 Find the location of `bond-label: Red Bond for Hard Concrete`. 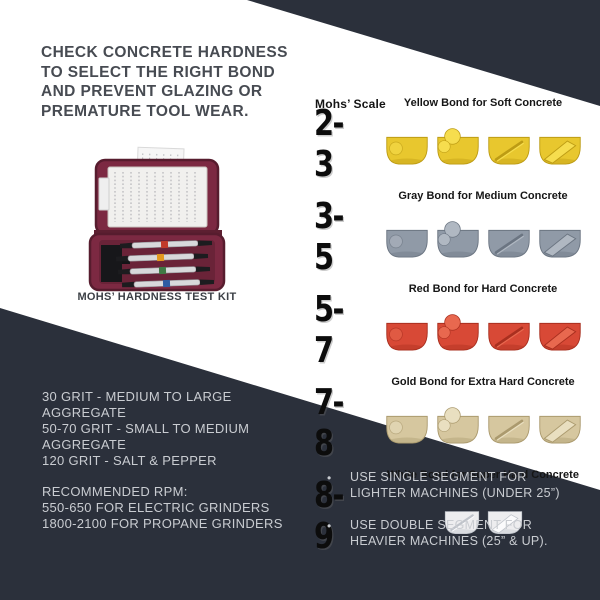

bond-label: Red Bond for Hard Concrete is located at coordinates (483, 289).